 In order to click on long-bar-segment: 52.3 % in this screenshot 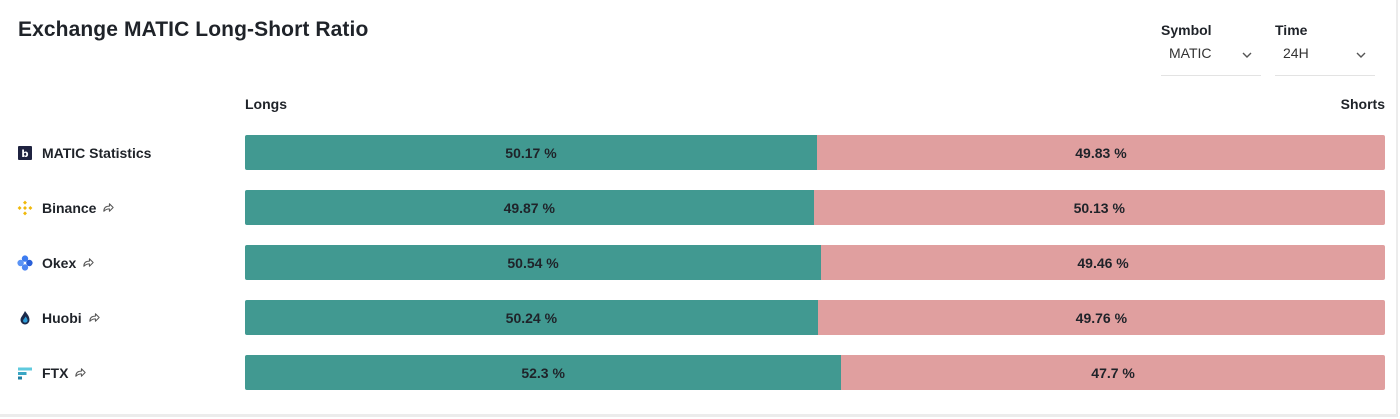, I will do `click(543, 372)`.